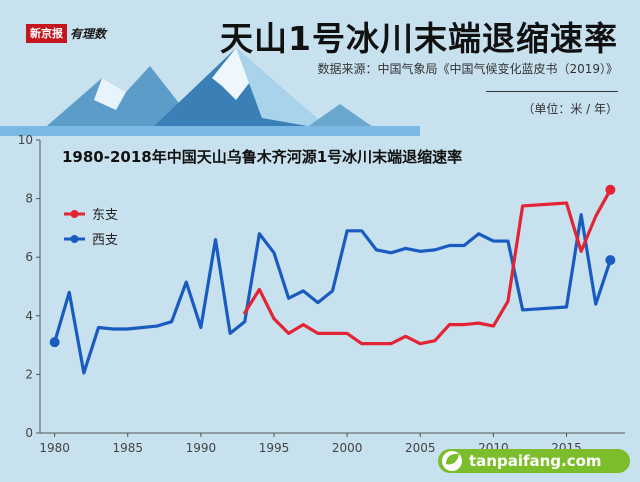 Image resolution: width=640 pixels, height=482 pixels. I want to click on publisher-logo: 新京报 有理数, so click(66, 33).